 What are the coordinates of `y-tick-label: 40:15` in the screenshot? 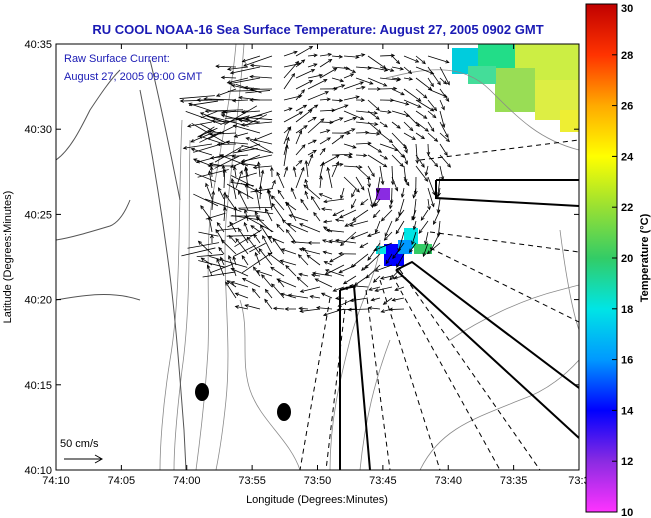 It's located at (38, 386).